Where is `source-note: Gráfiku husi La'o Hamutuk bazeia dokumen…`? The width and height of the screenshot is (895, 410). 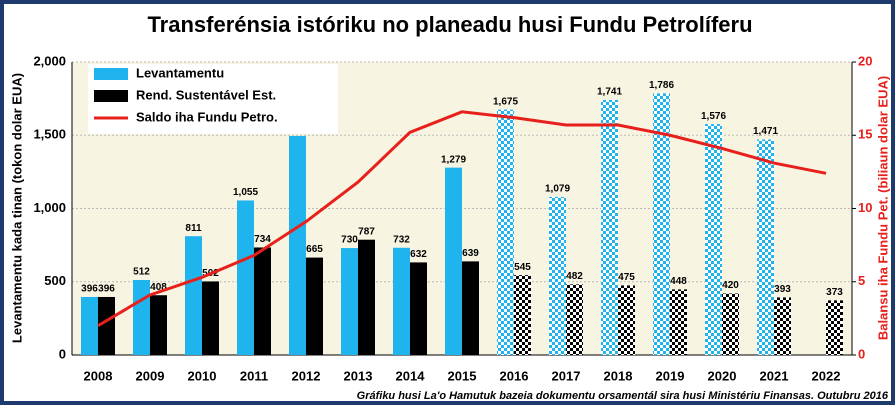
source-note: Gráfiku husi La'o Hamutuk bazeia dokumen… is located at coordinates (623, 396).